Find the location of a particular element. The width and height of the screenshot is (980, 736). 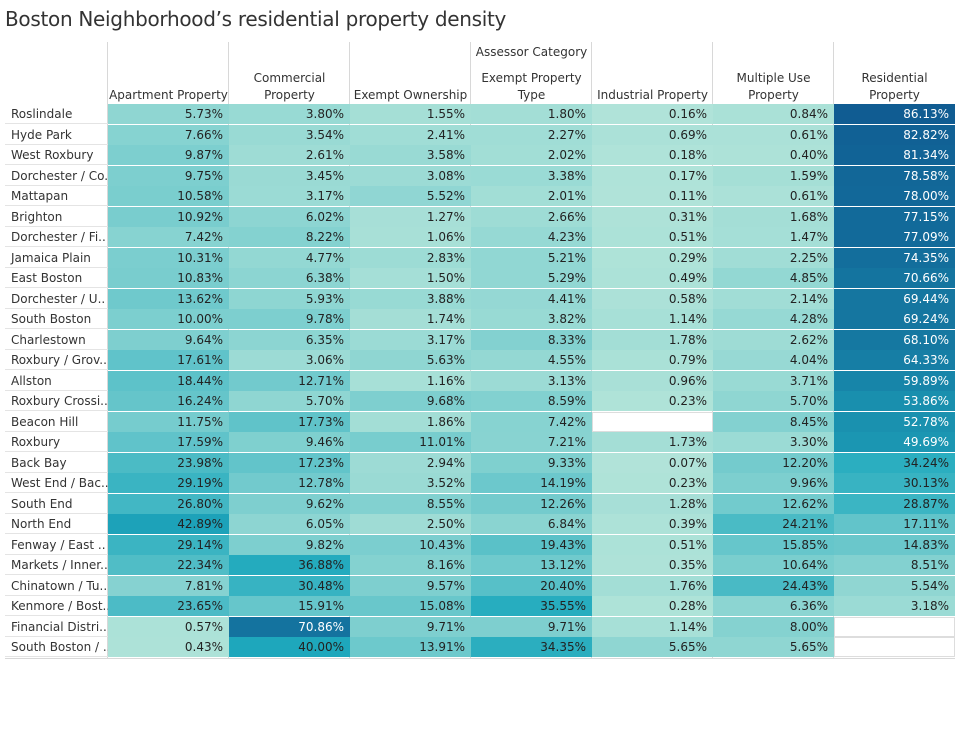

heatmap-cell: 0.17% is located at coordinates (652, 175).